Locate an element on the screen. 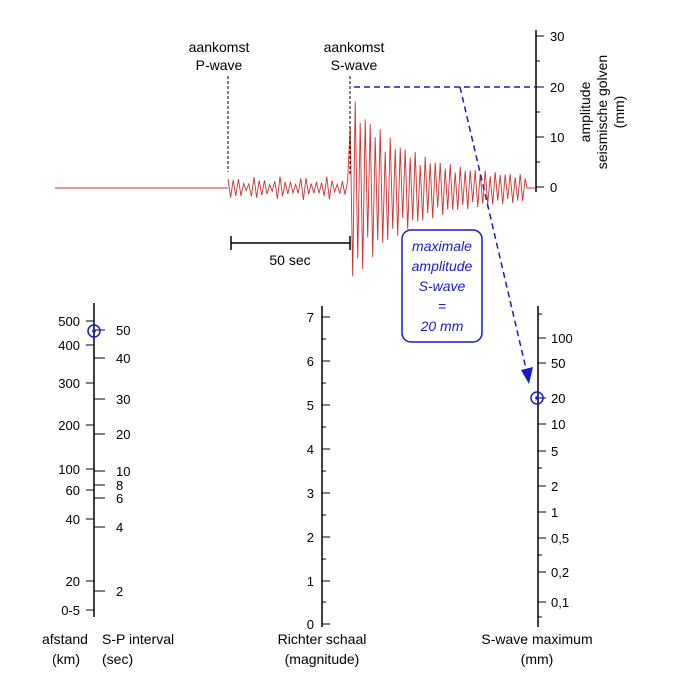  sp-tick-40: 40 is located at coordinates (123, 358).